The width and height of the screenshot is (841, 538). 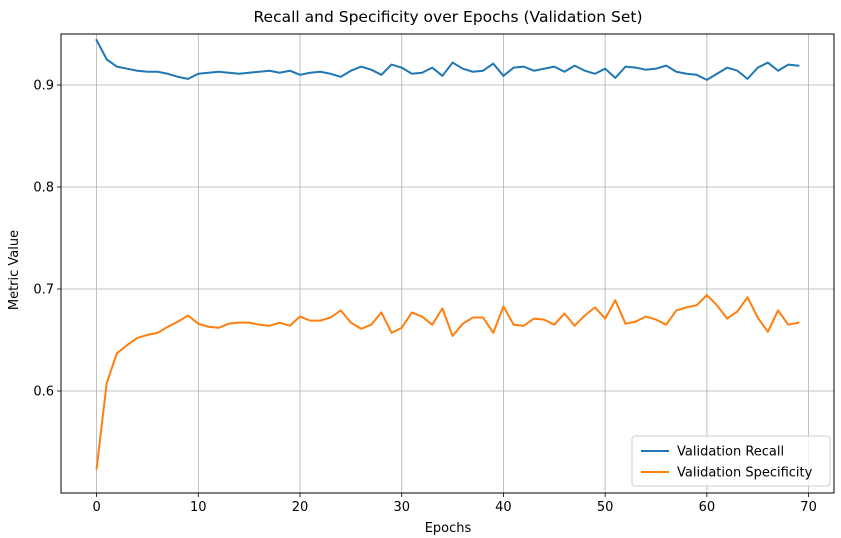 What do you see at coordinates (14, 270) in the screenshot?
I see `y-axis-label: Metric Value` at bounding box center [14, 270].